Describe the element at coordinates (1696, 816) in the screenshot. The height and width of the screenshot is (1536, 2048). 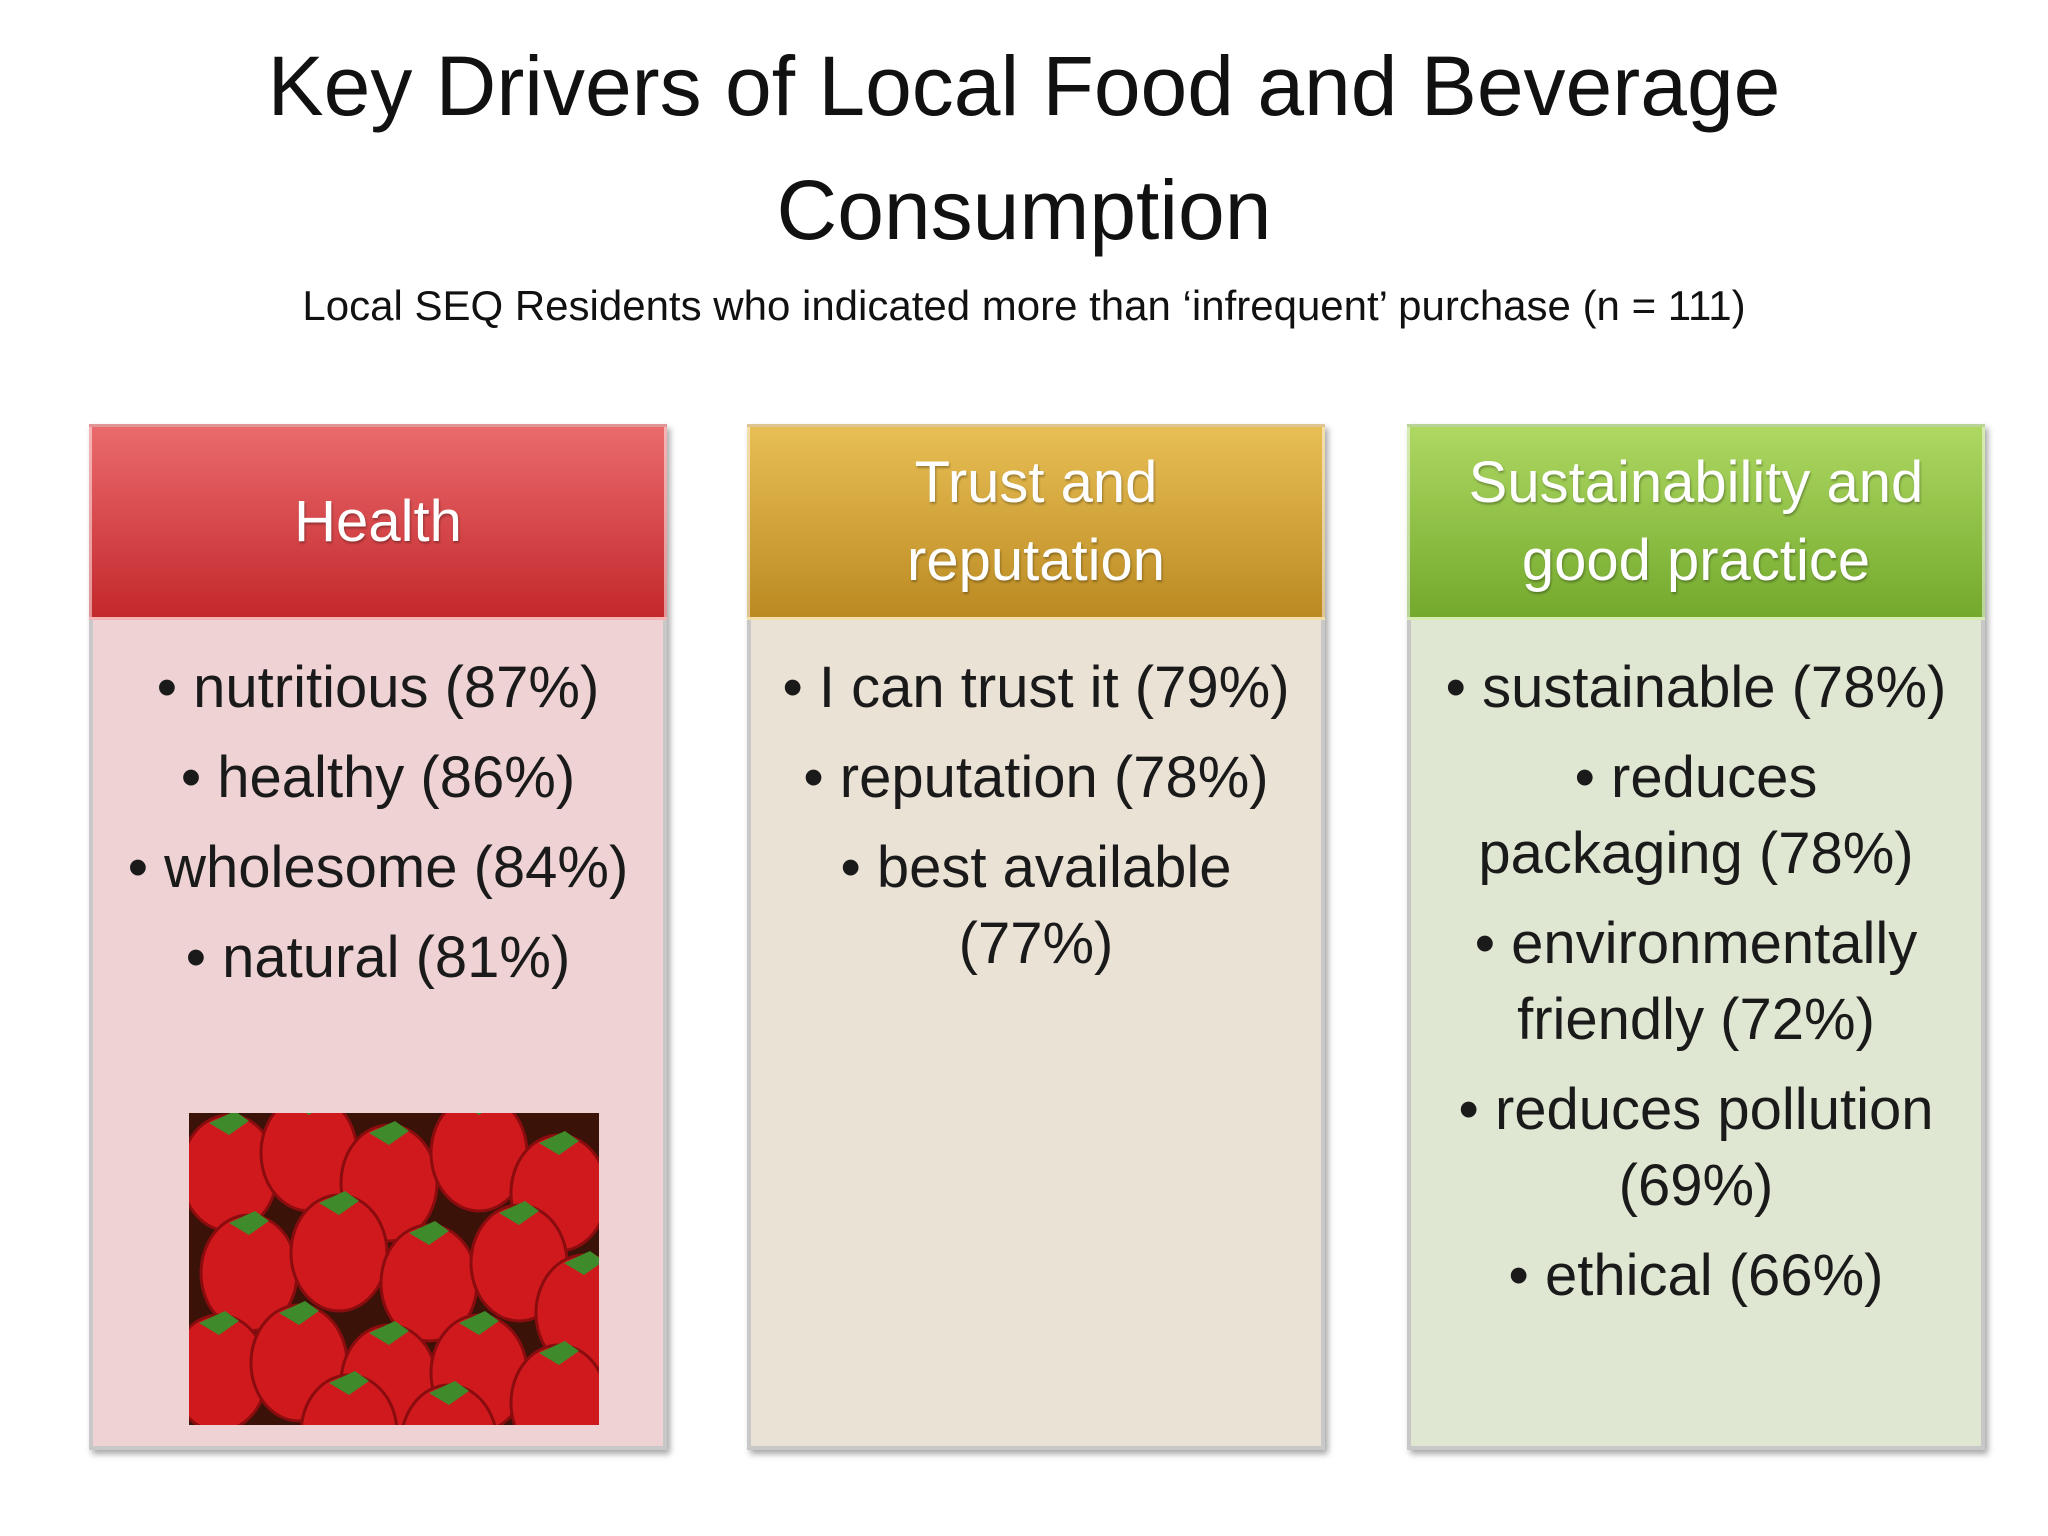
I see `item: reduces packaging (78%)` at that location.